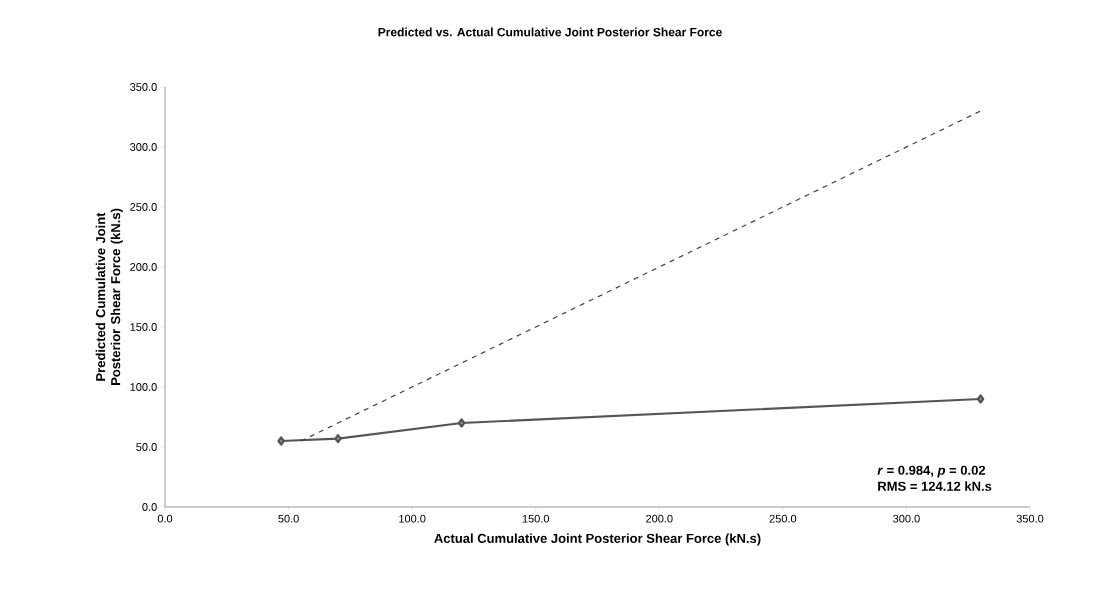 The image size is (1101, 604). Describe the element at coordinates (143, 327) in the screenshot. I see `y-tick-label: 150.0` at that location.